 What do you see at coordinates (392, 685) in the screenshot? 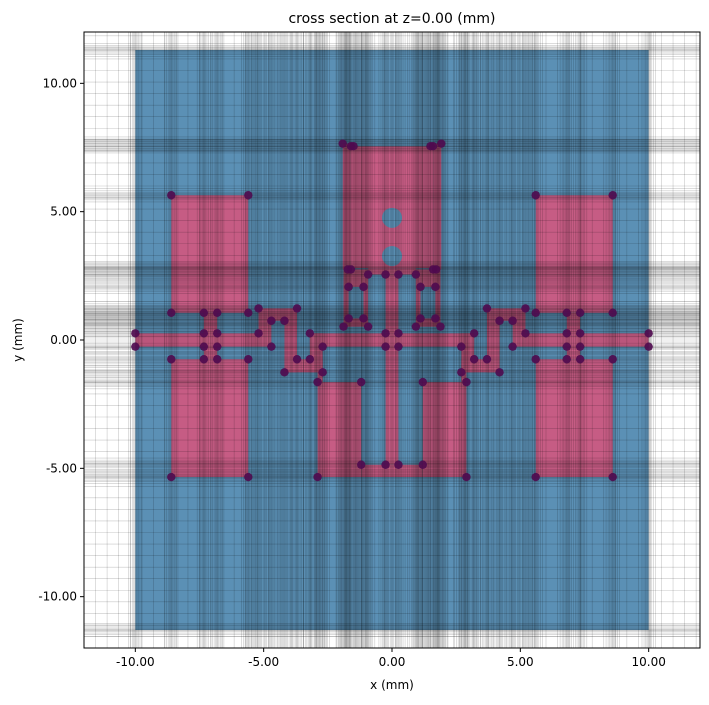
I see `x-axis-label: x (mm)` at bounding box center [392, 685].